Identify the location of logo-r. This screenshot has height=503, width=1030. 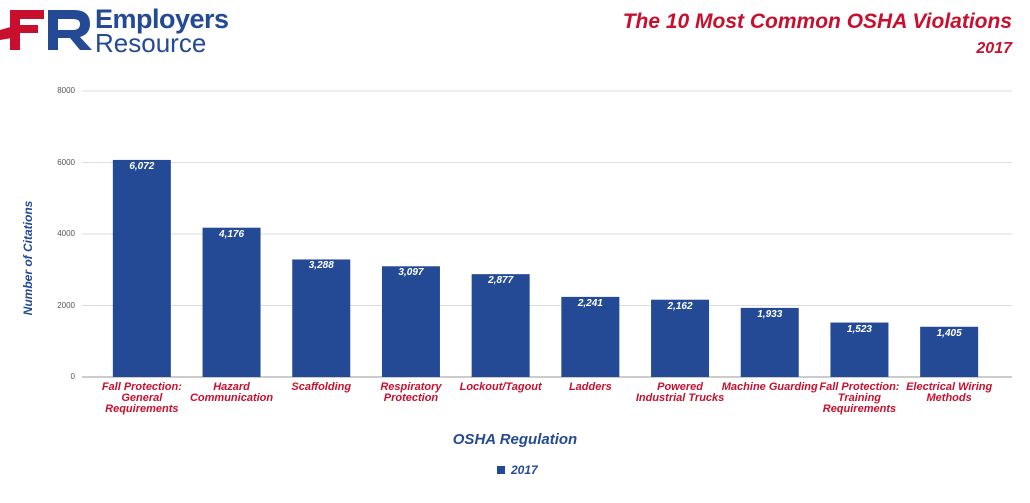
(70, 30).